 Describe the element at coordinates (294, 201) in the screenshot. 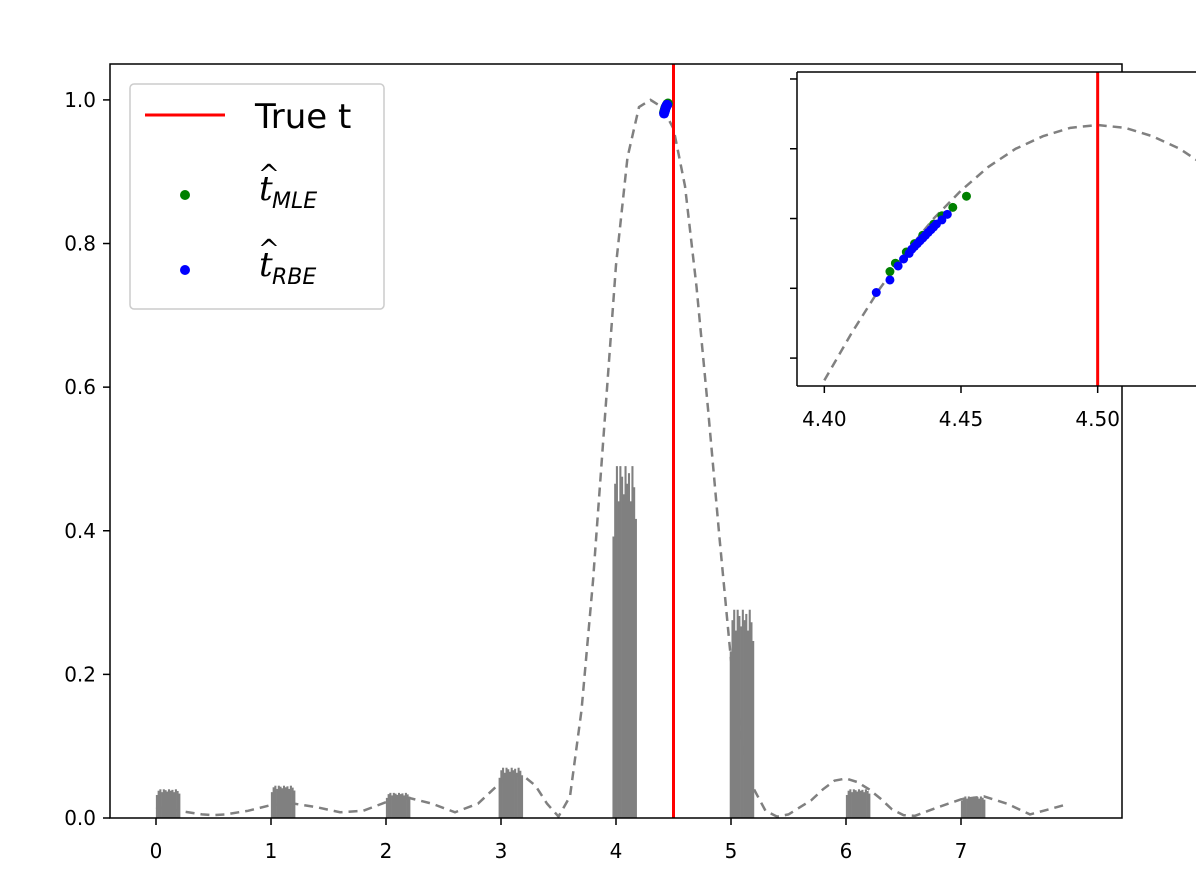

I see `legend-mle-subscript: MLE` at that location.